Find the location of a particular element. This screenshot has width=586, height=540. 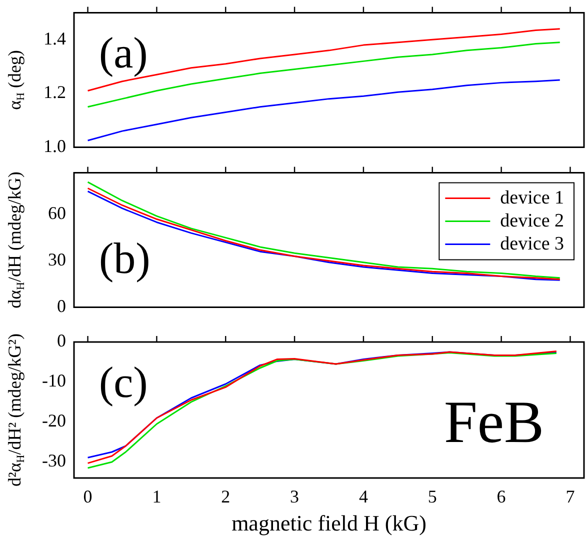

x-tick-label: 6 is located at coordinates (501, 496).